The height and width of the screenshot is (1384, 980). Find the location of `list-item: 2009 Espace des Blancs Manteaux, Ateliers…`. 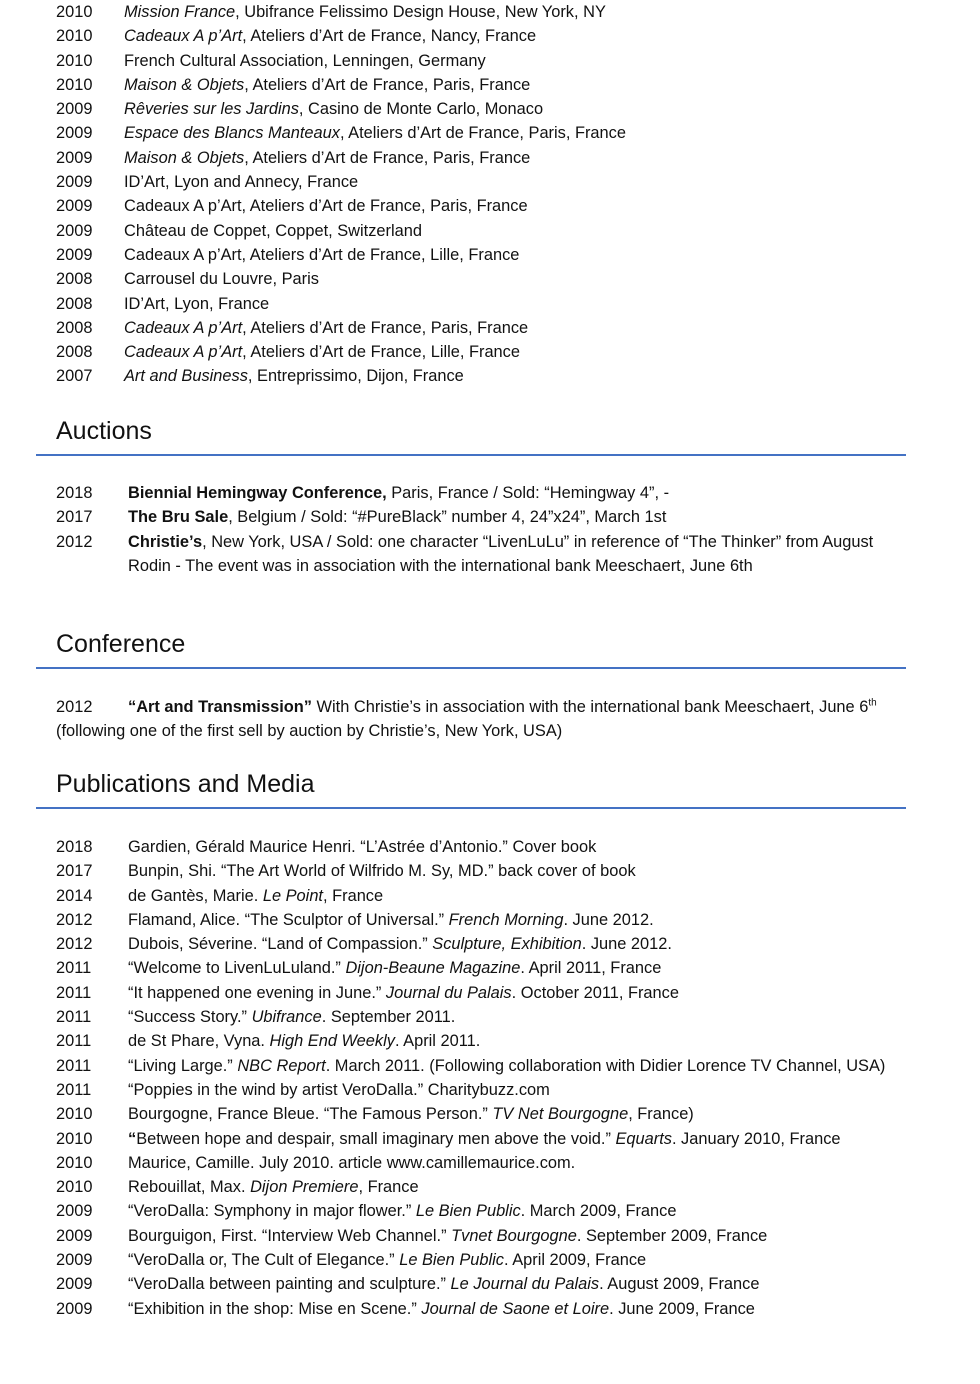

list-item: 2009 Espace des Blancs Manteaux, Ateliers… is located at coordinates (490, 133).